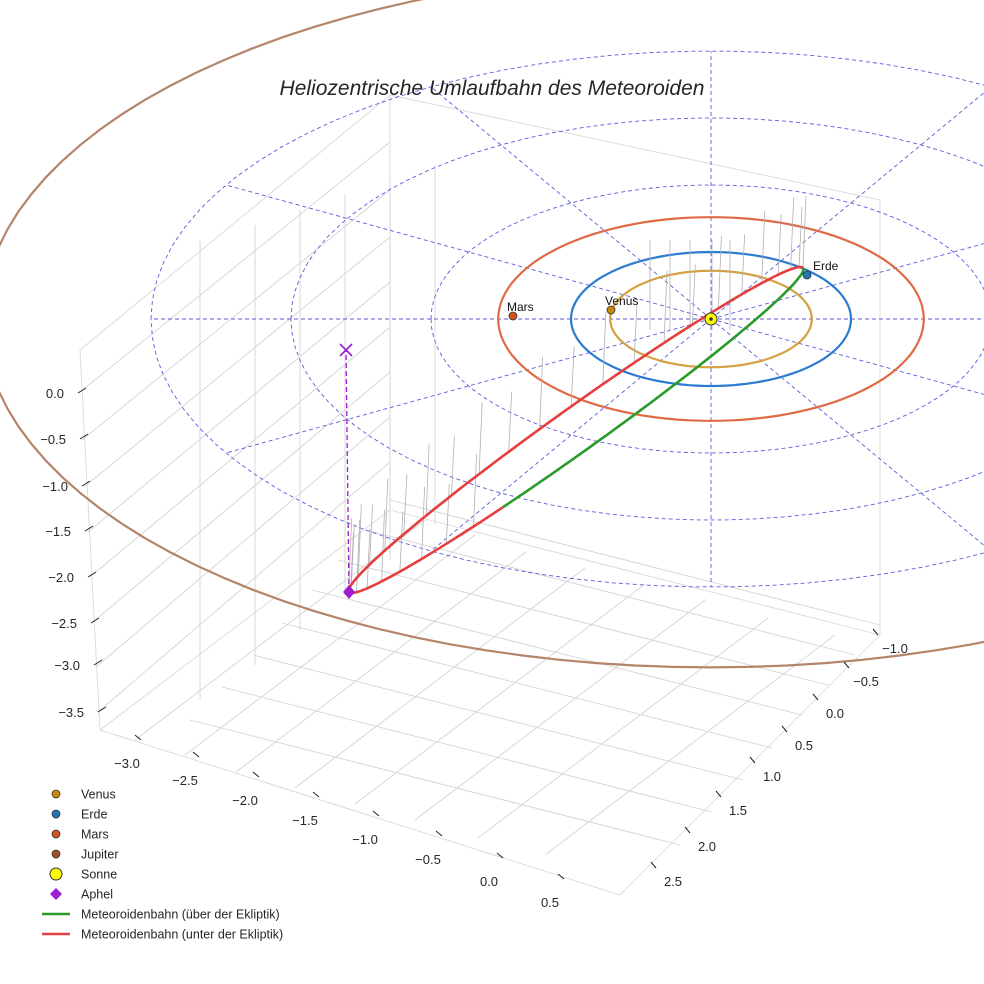  I want to click on aphel-projection-marker, so click(346, 350).